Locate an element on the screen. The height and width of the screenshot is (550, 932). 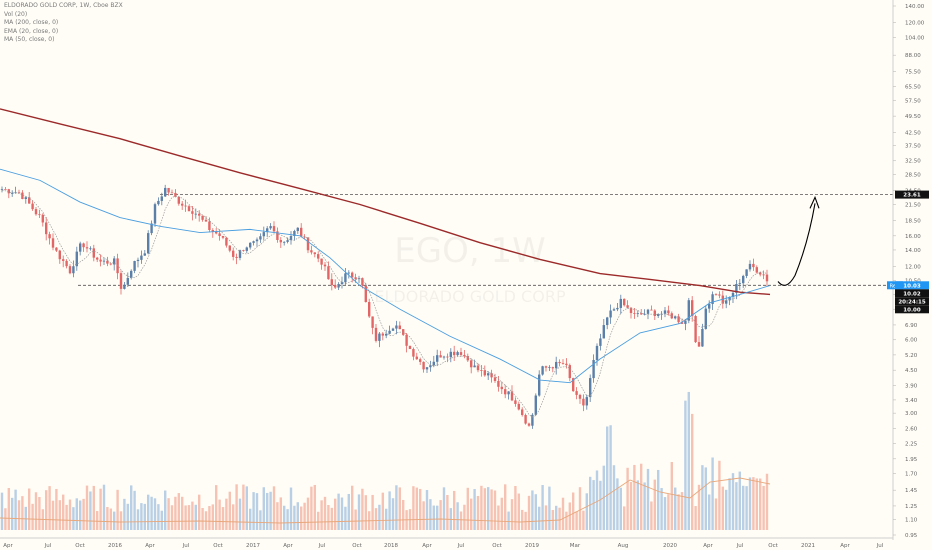
price-tick-label: 16.00 is located at coordinates (913, 237).